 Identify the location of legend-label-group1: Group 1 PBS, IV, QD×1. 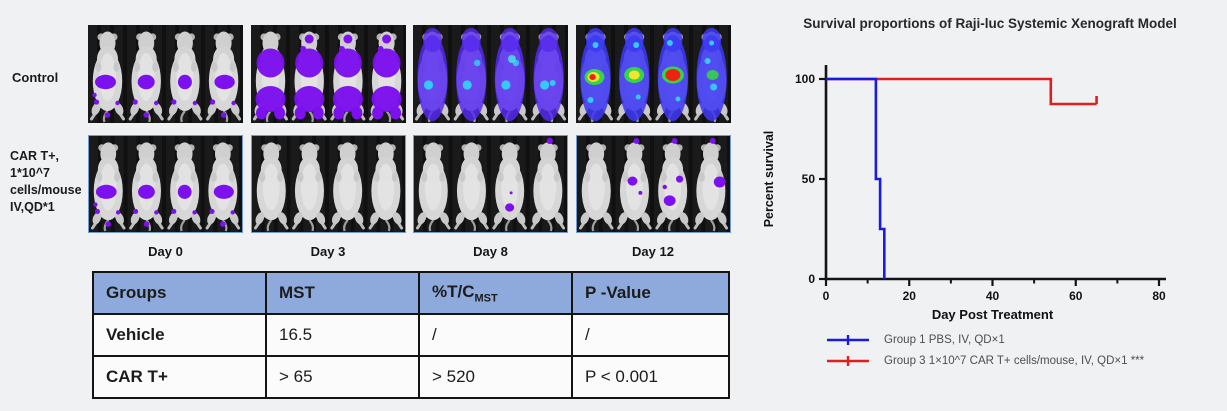
(944, 339).